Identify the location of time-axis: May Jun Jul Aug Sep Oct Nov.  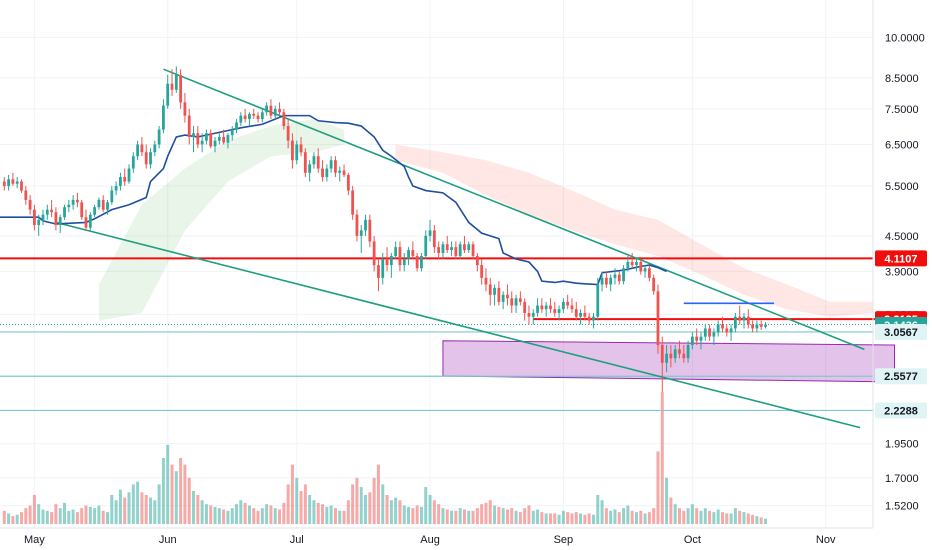
(430, 540).